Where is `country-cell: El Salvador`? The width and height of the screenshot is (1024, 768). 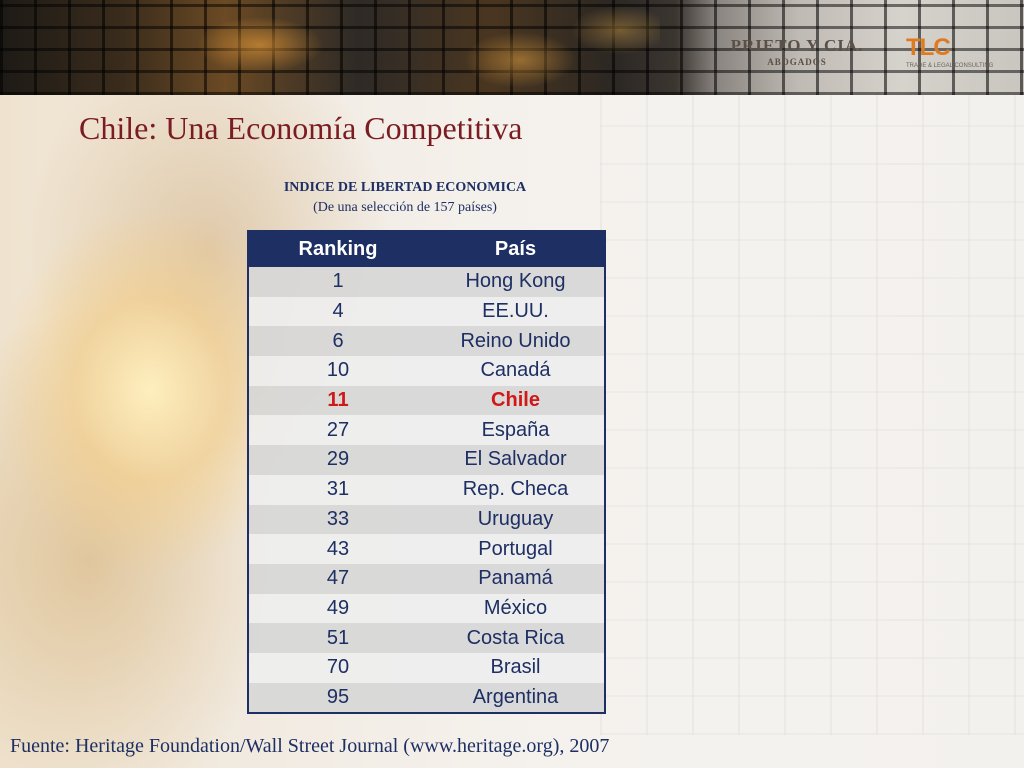 country-cell: El Salvador is located at coordinates (516, 460).